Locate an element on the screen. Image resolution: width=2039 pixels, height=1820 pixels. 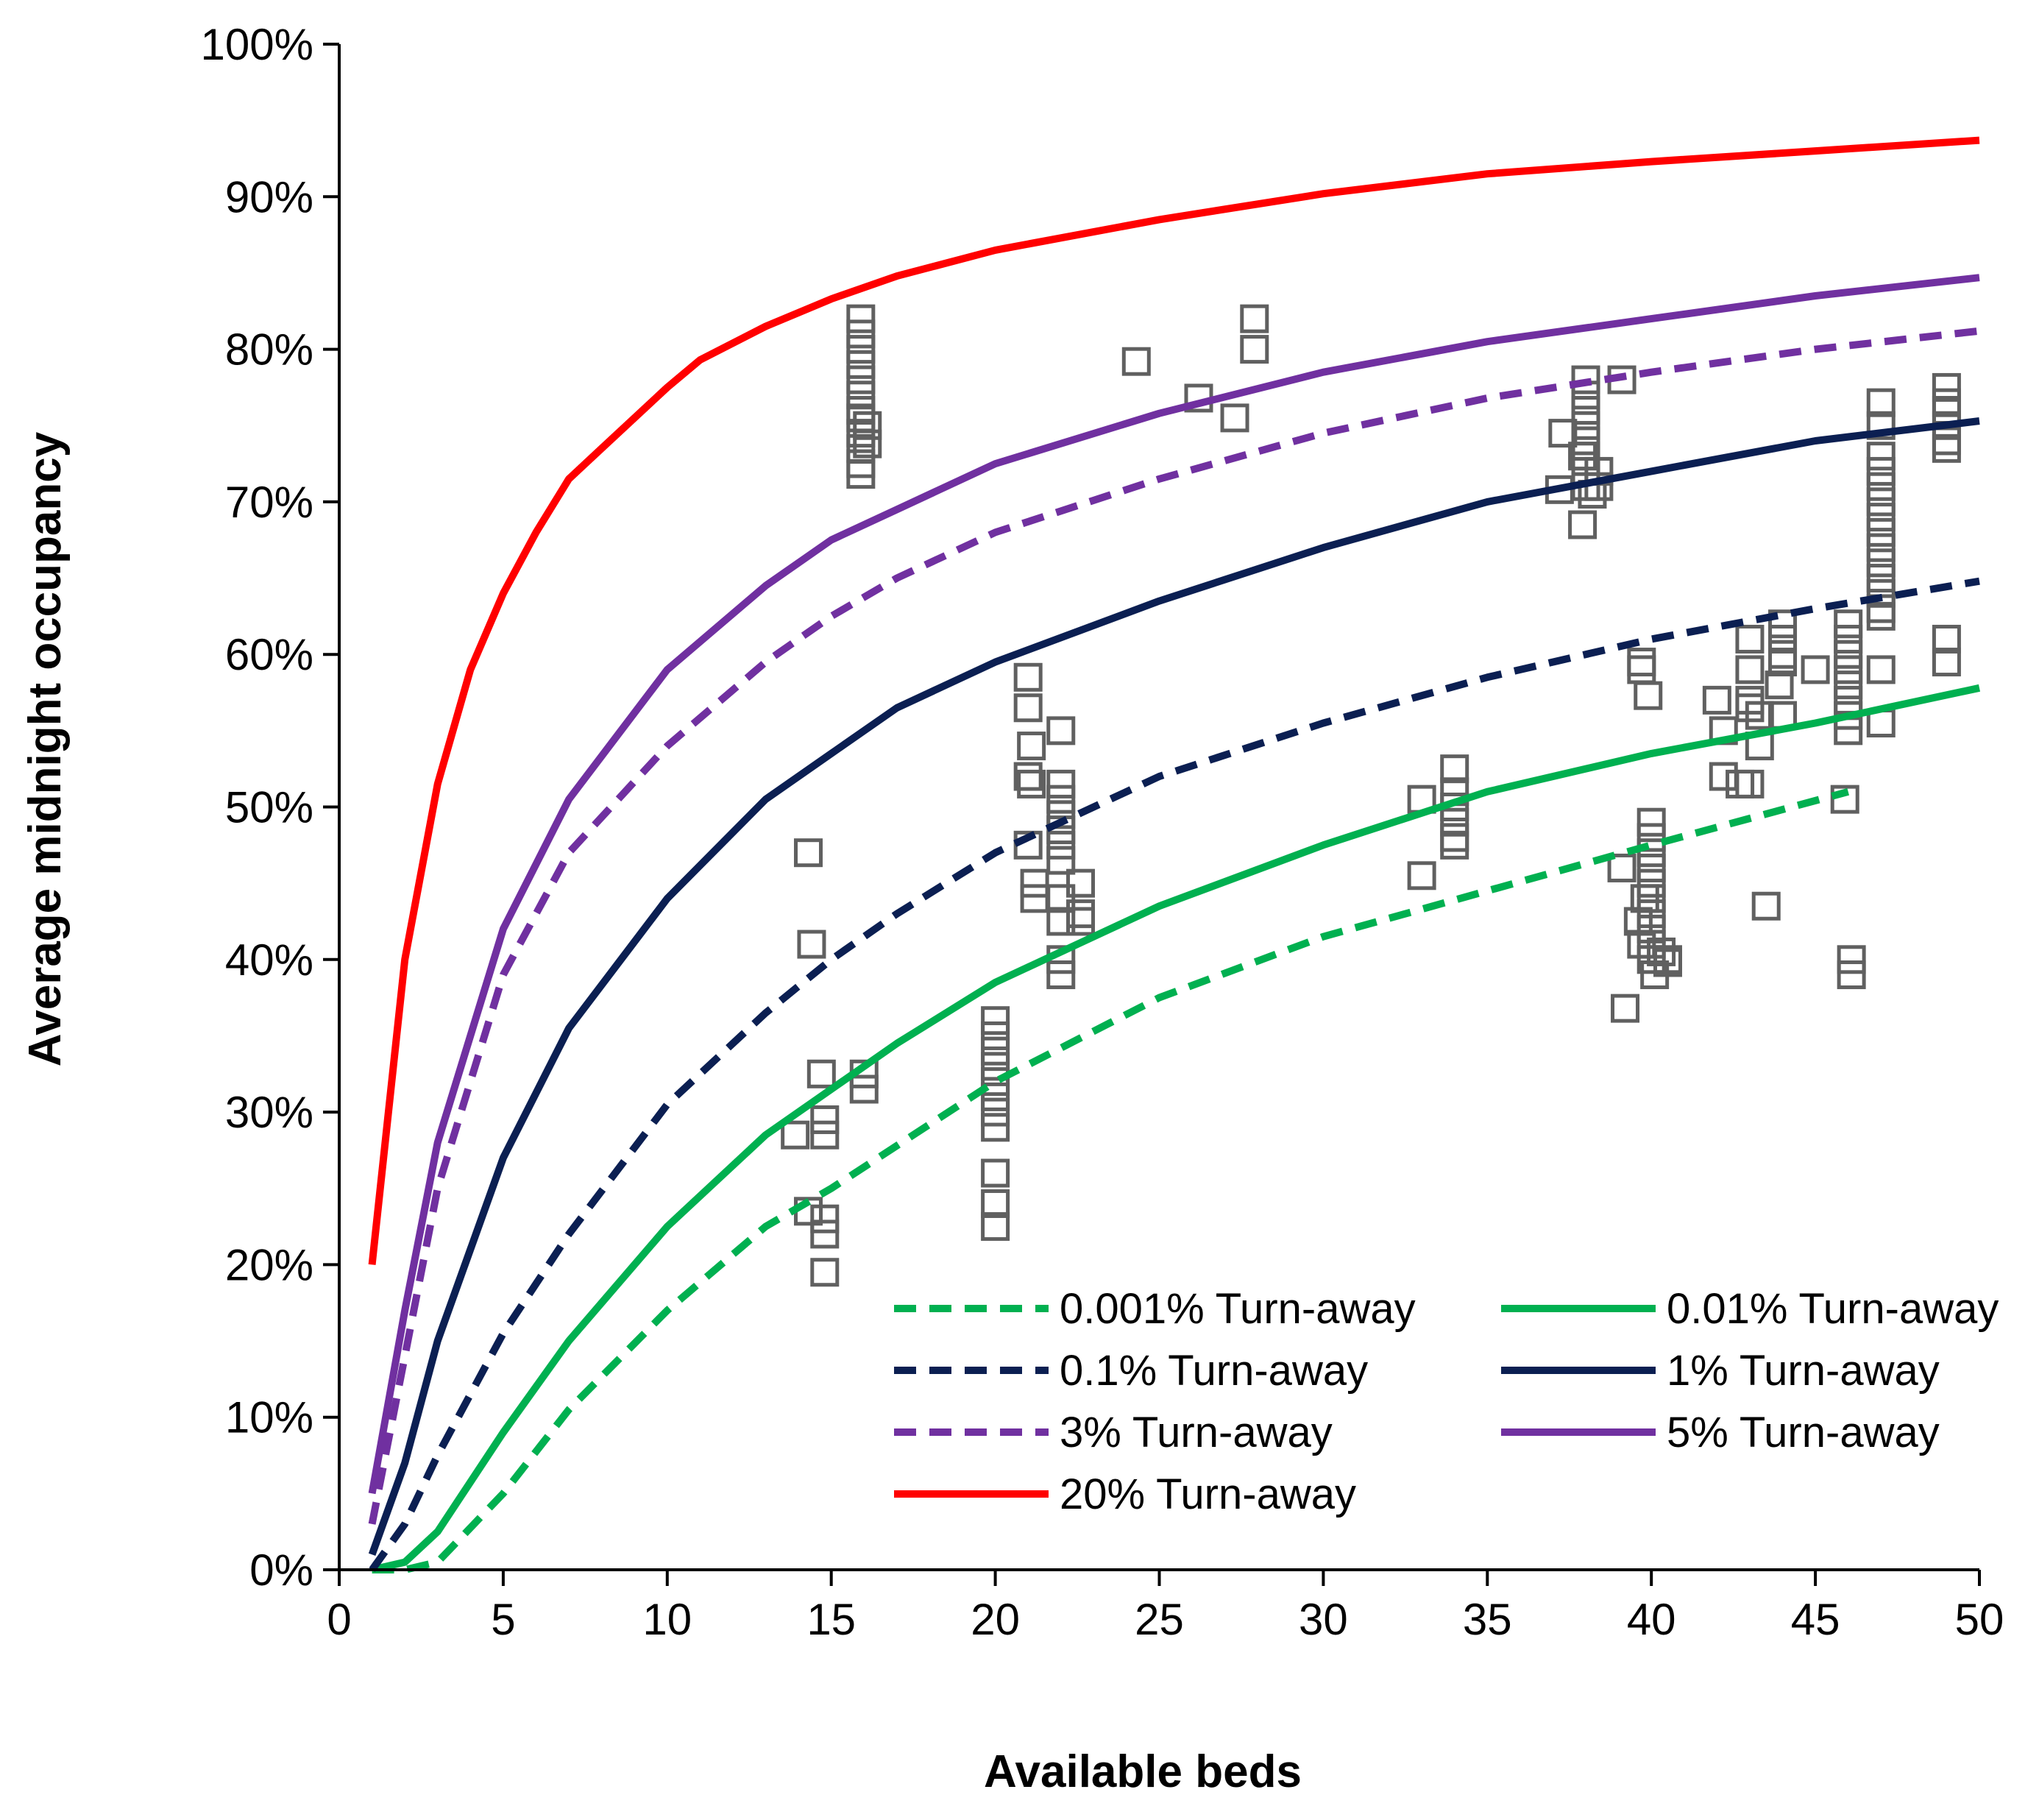
y-axis-title: Average midnight occupancy is located at coordinates (45, 748).